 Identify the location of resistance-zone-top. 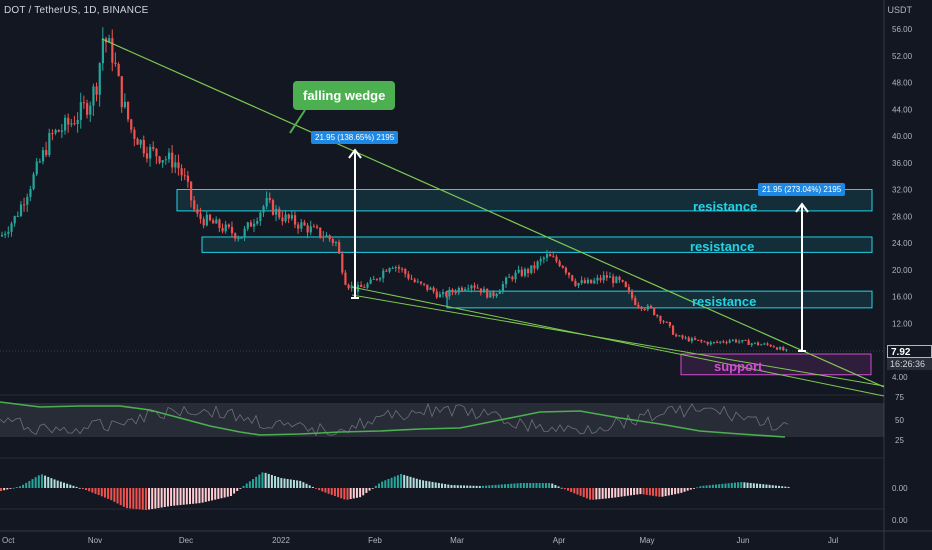
(524, 200).